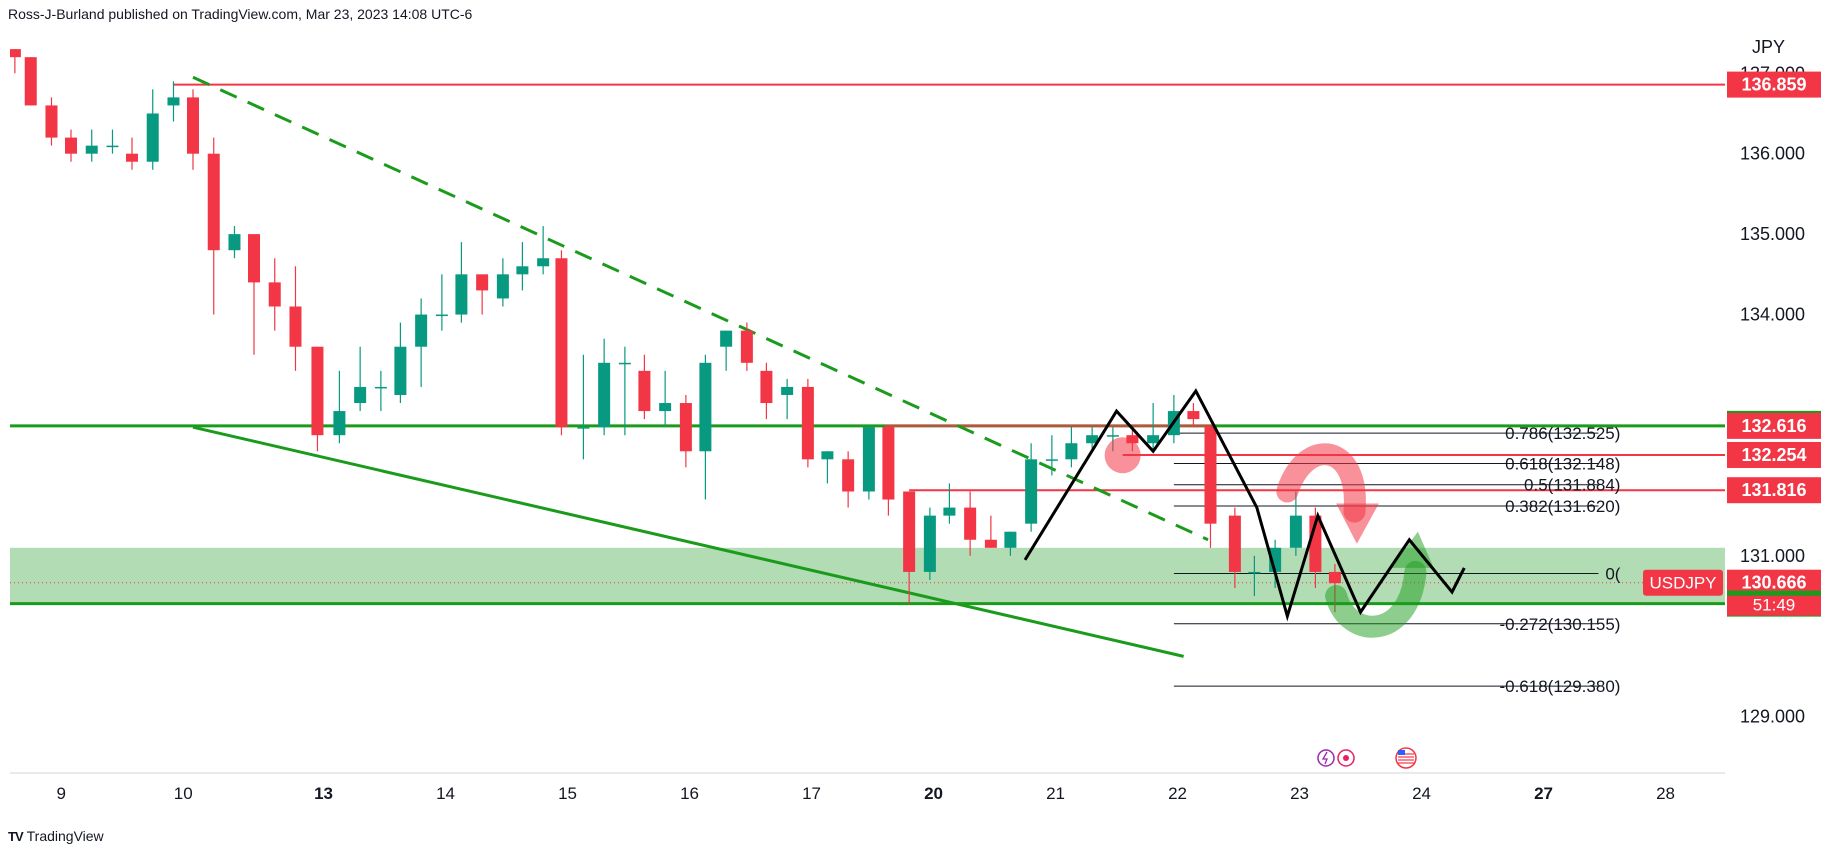 This screenshot has height=850, width=1834. What do you see at coordinates (16, 836) in the screenshot?
I see `tradingview-logo-icon: TV` at bounding box center [16, 836].